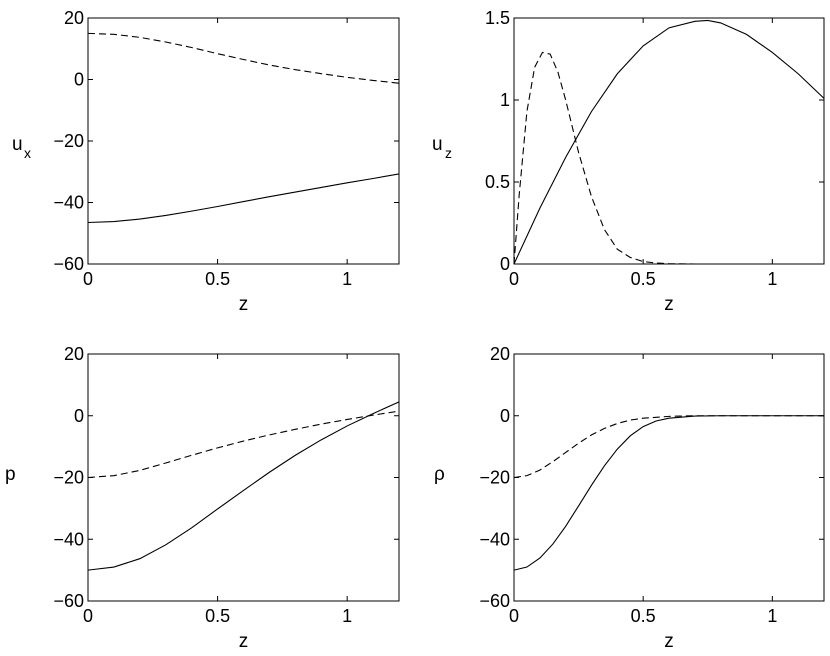 This screenshot has height=656, width=830. What do you see at coordinates (439, 474) in the screenshot?
I see `y-axis-label: ρ` at bounding box center [439, 474].